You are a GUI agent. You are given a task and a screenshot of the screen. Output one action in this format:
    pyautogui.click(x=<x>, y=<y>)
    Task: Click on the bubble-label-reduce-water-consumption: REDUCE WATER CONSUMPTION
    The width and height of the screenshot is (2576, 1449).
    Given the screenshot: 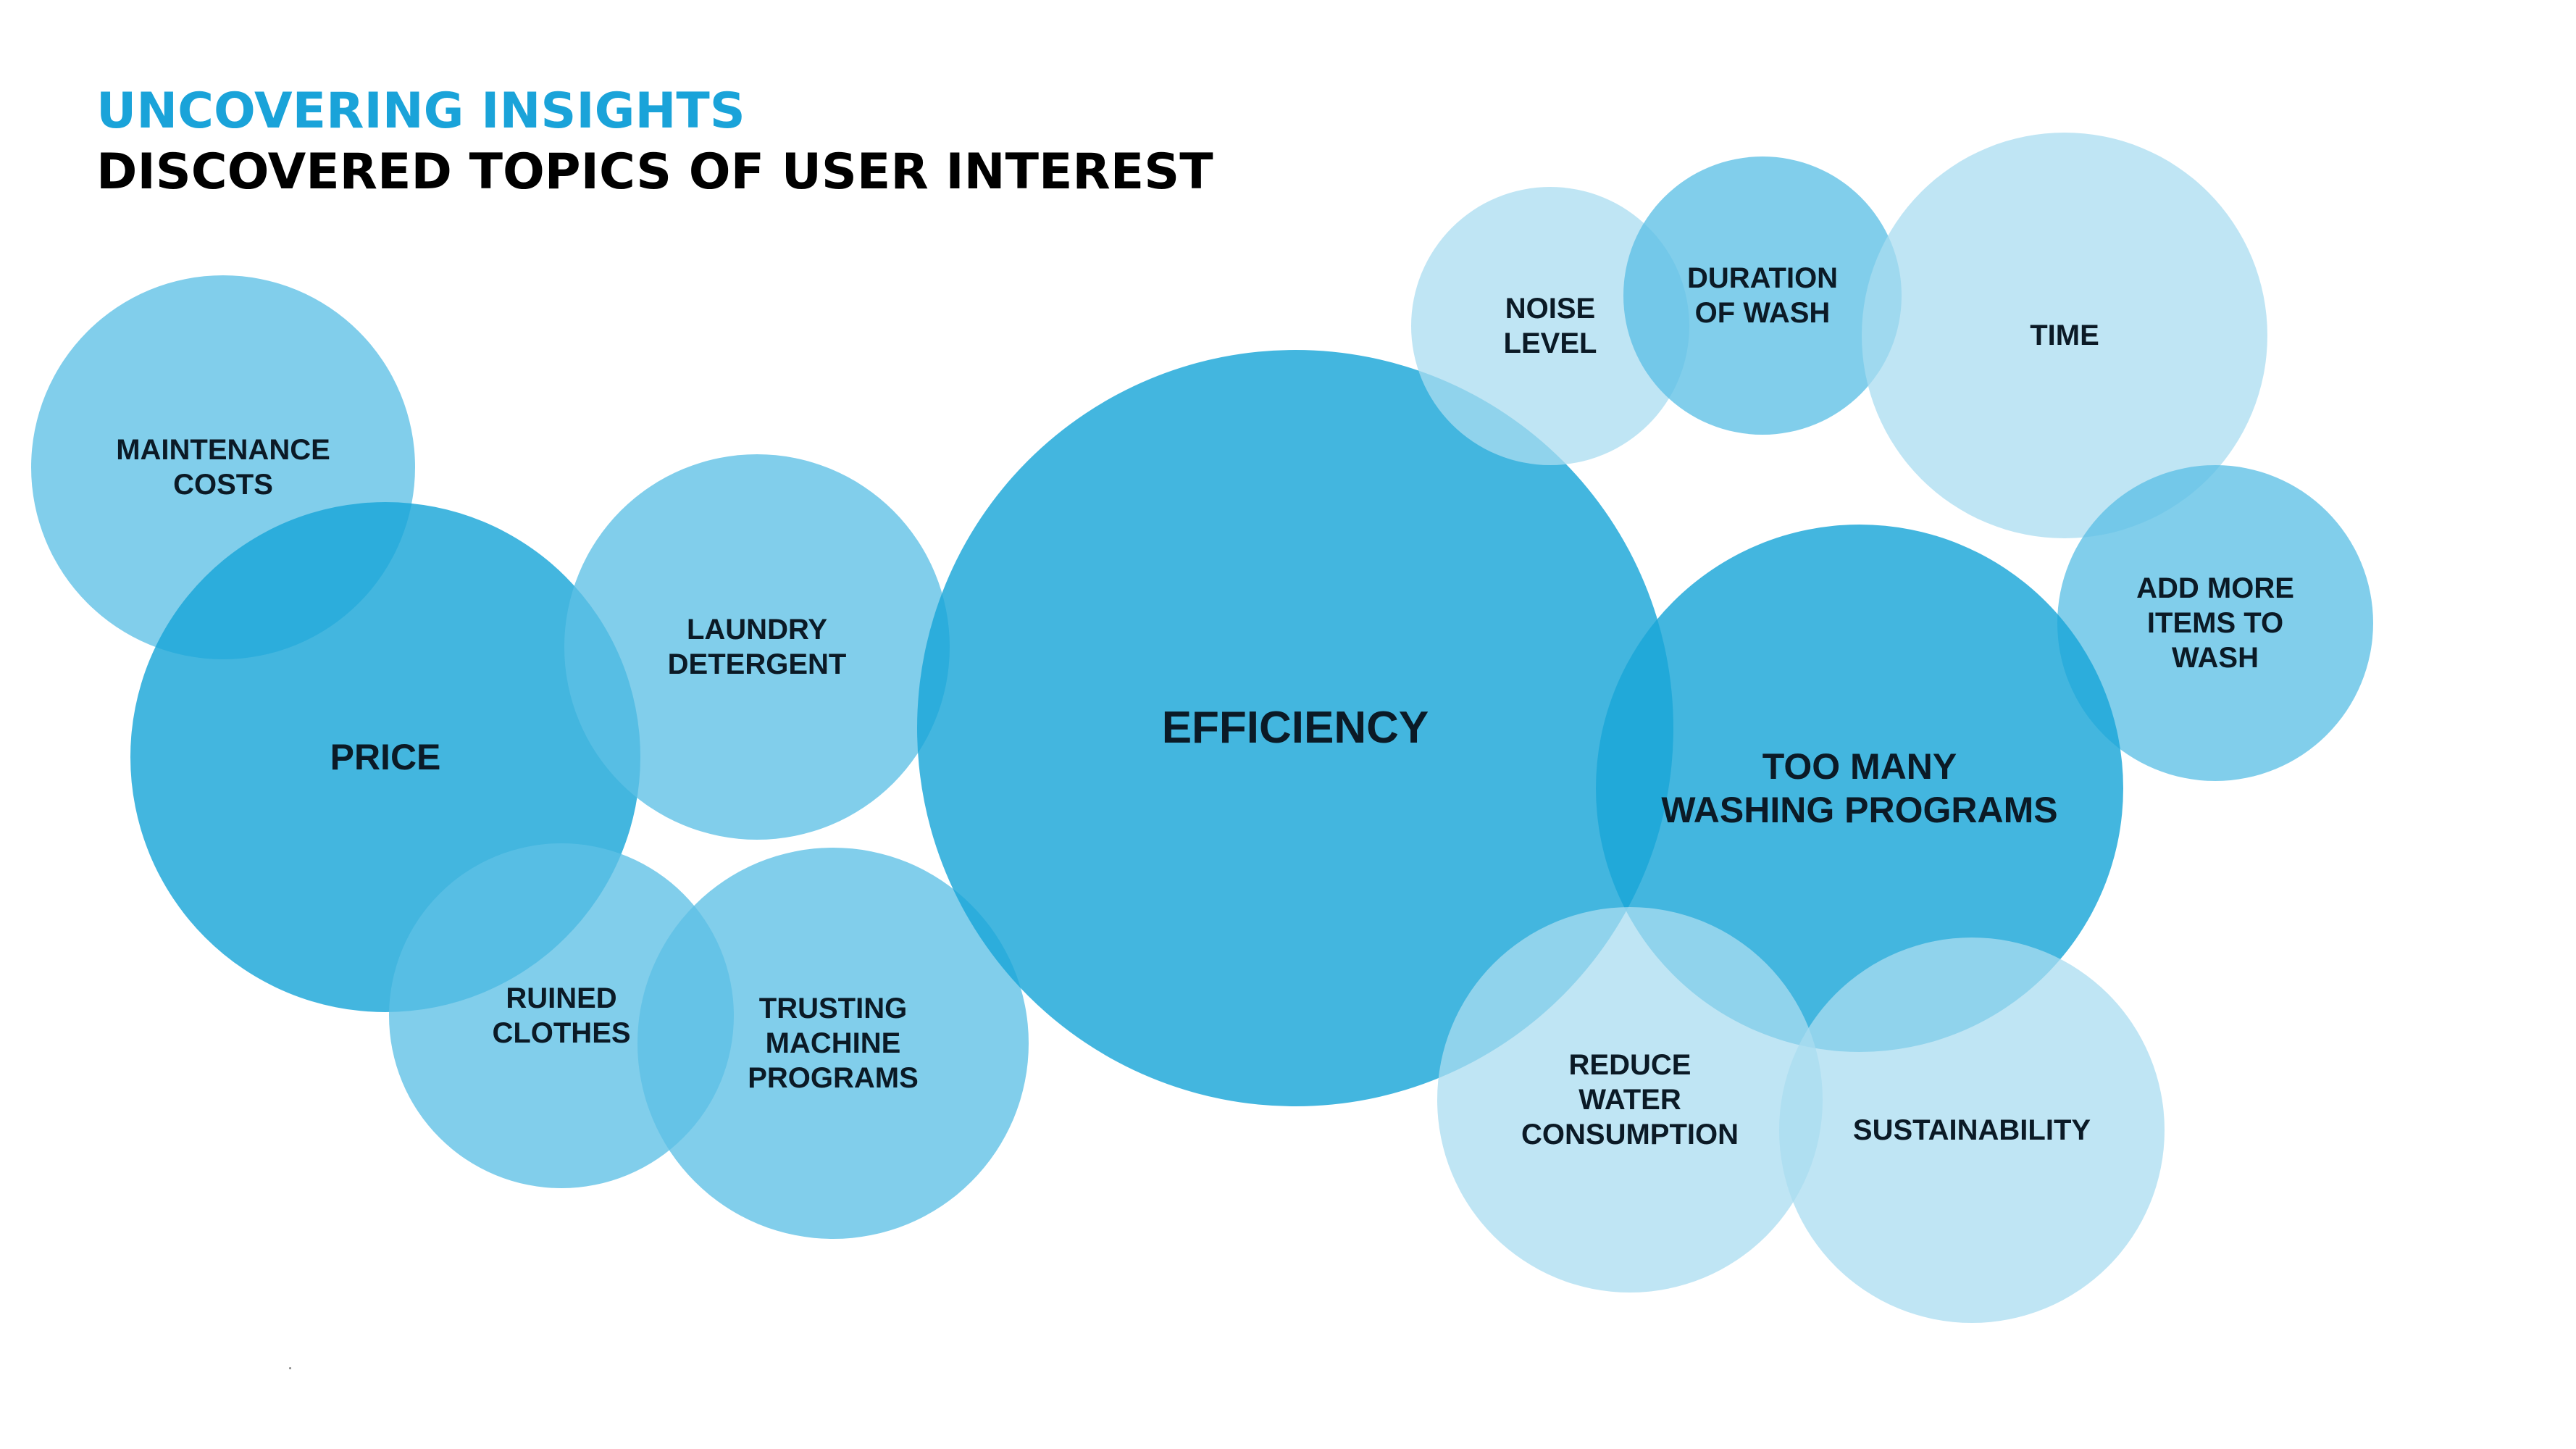 What is the action you would take?
    pyautogui.click(x=1630, y=1100)
    